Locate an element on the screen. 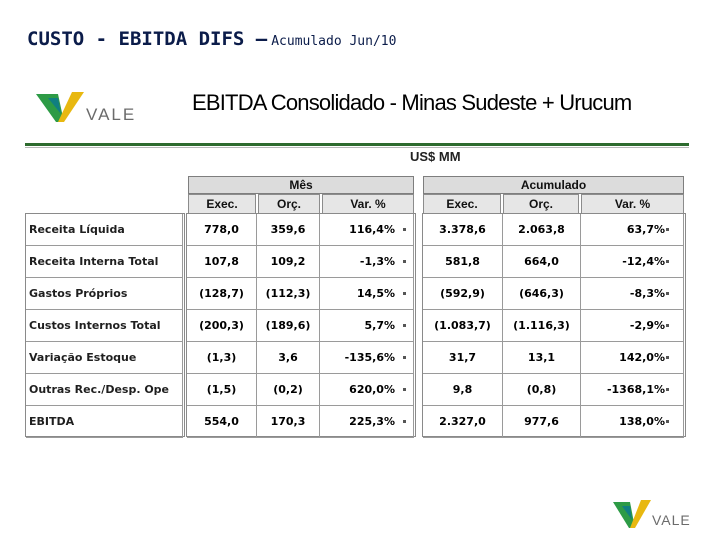  cell-accum-orc: (0,8) is located at coordinates (542, 390).